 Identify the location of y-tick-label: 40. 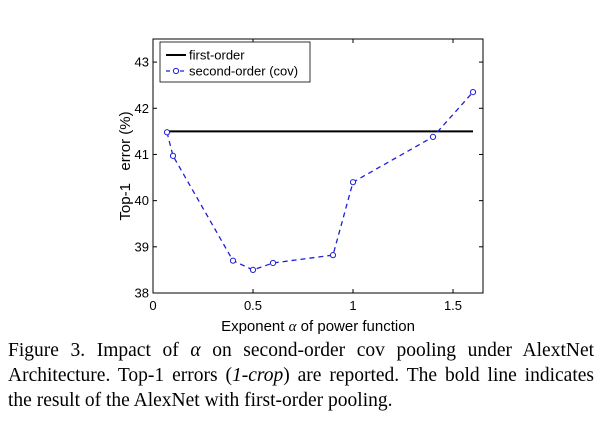
(142, 200).